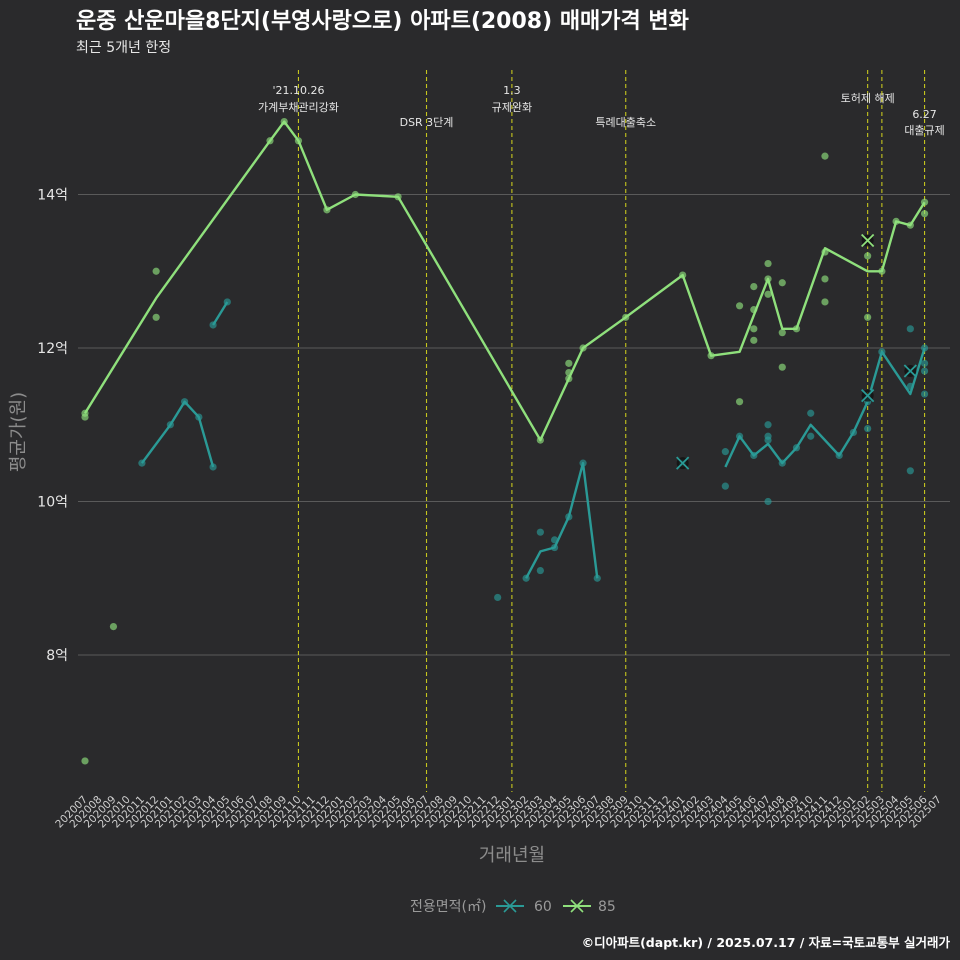  What do you see at coordinates (52, 196) in the screenshot?
I see `y-tick-label: 14억` at bounding box center [52, 196].